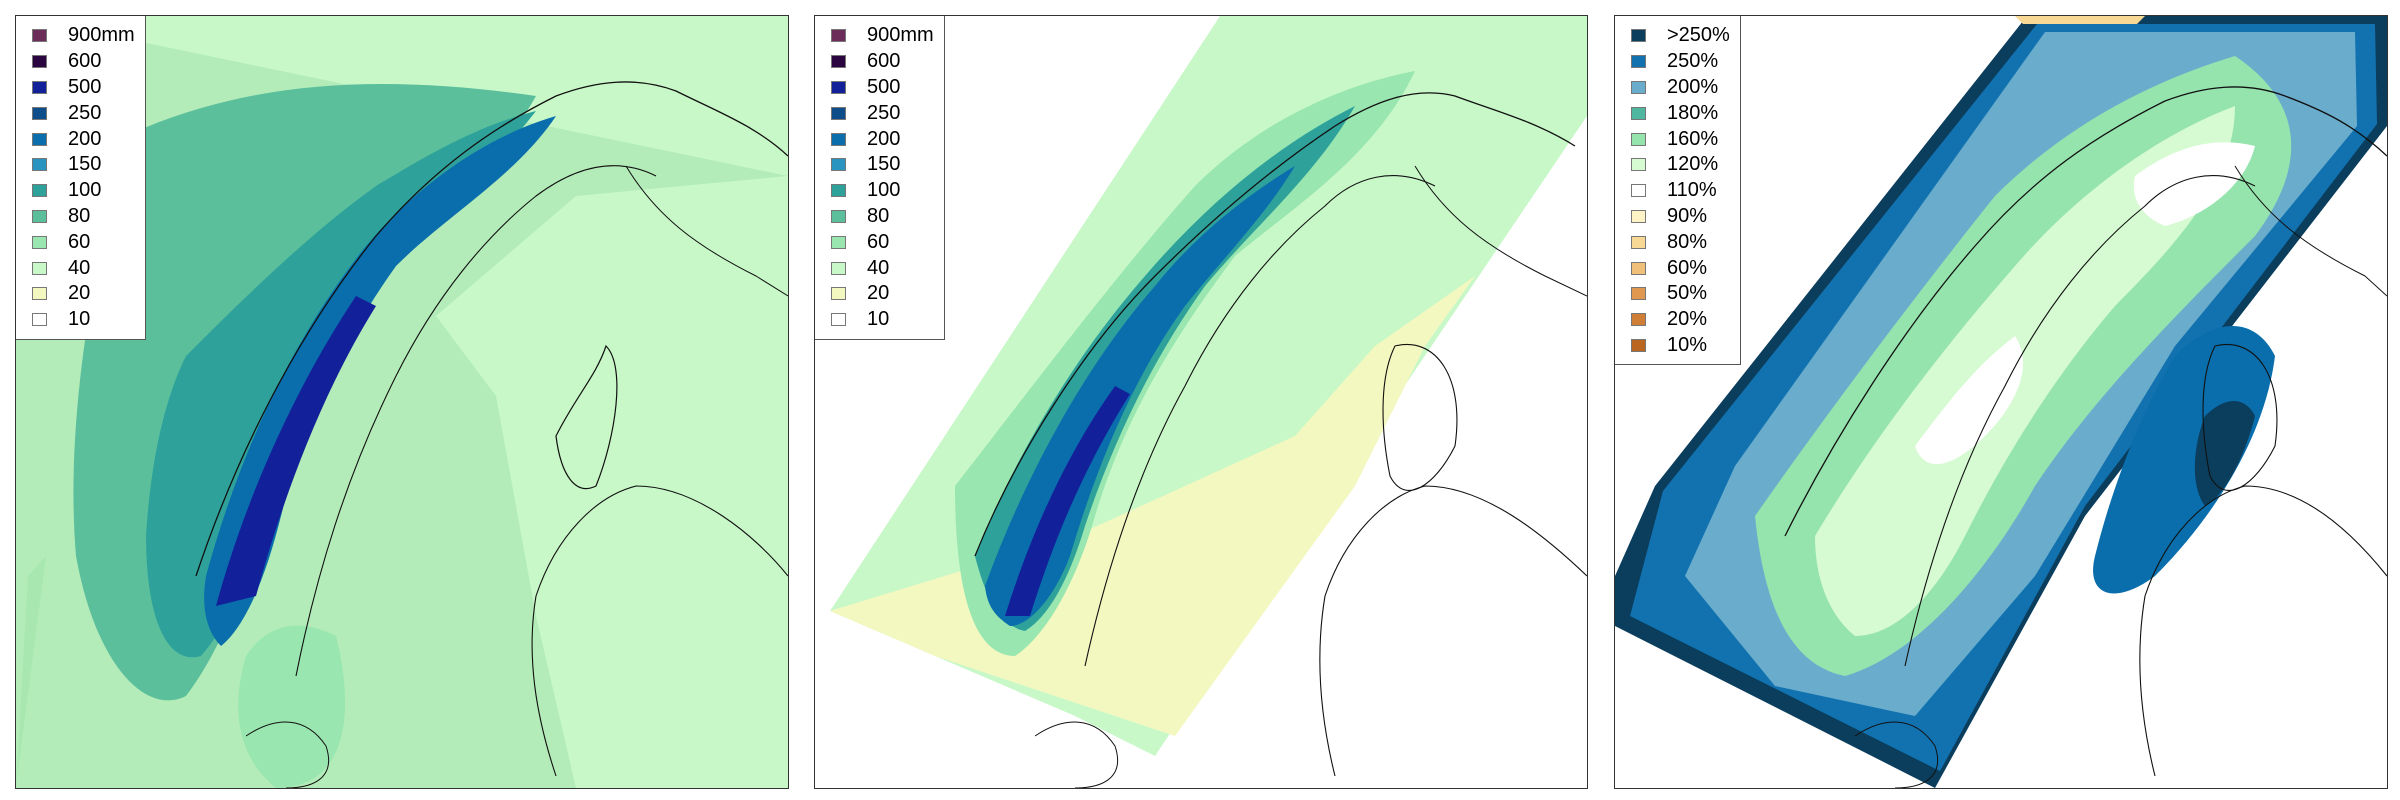  I want to click on legend-label: 120%, so click(1693, 164).